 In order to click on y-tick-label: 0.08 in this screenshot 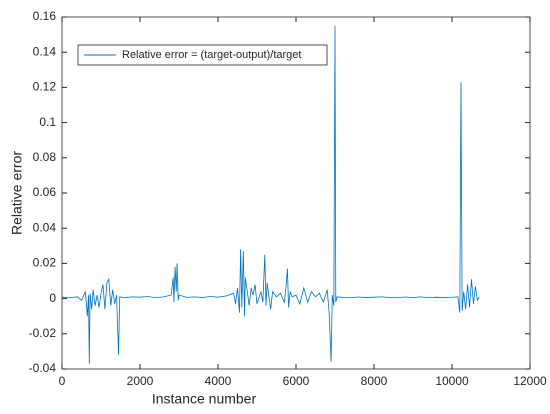, I will do `click(45, 157)`.